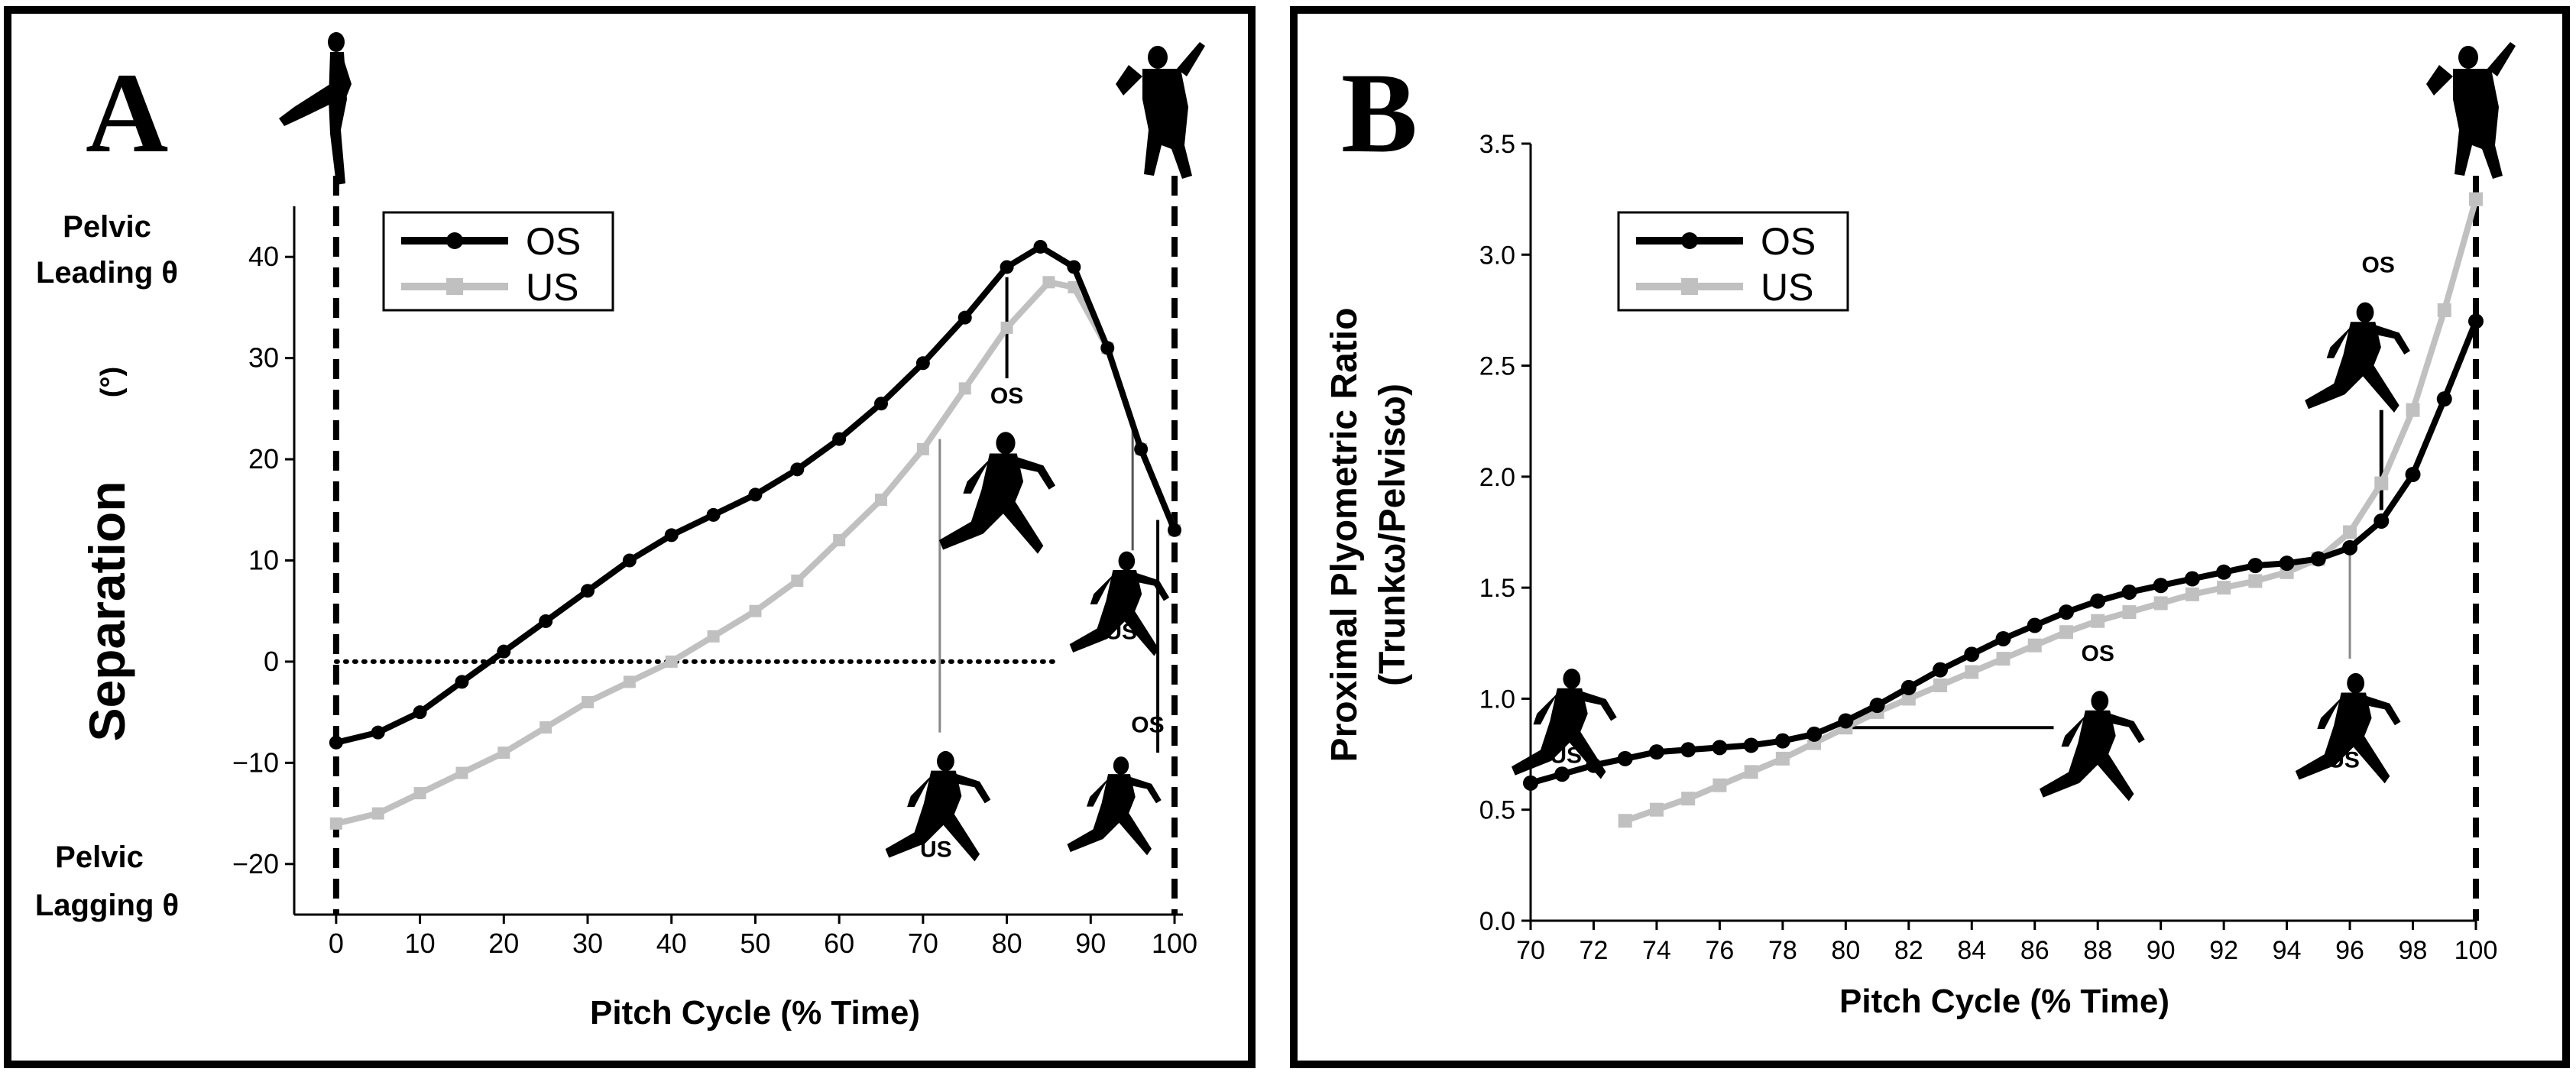  What do you see at coordinates (455, 240) in the screenshot?
I see `panel-a-legend-os-marker` at bounding box center [455, 240].